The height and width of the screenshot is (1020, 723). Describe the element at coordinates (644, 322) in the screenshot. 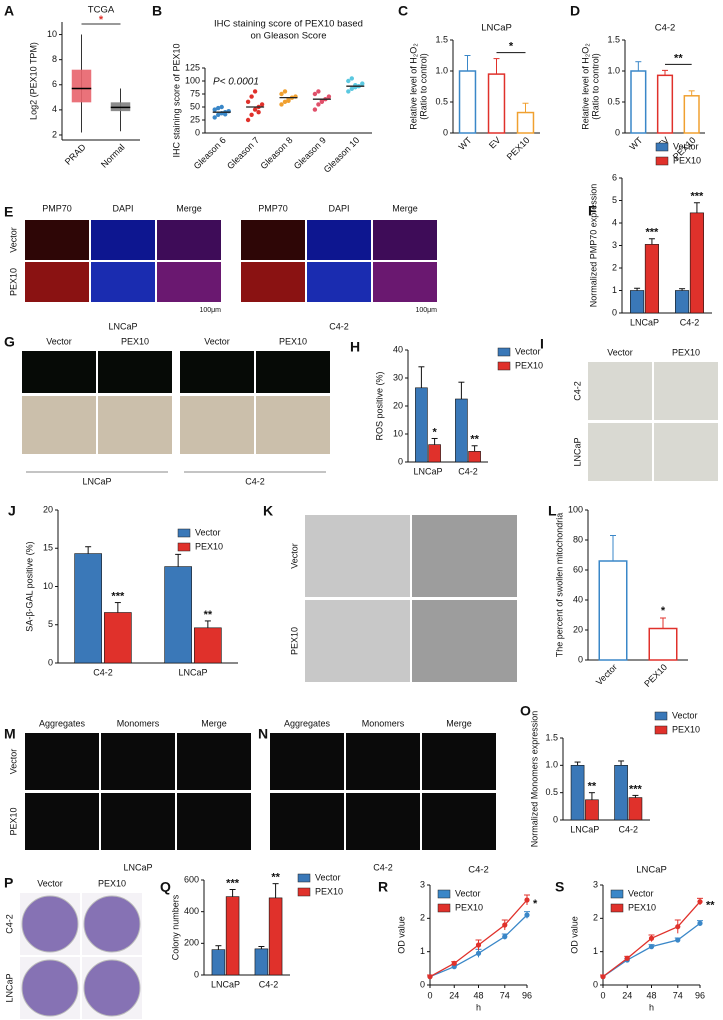

I see `x-tick-label: LNCaP` at that location.